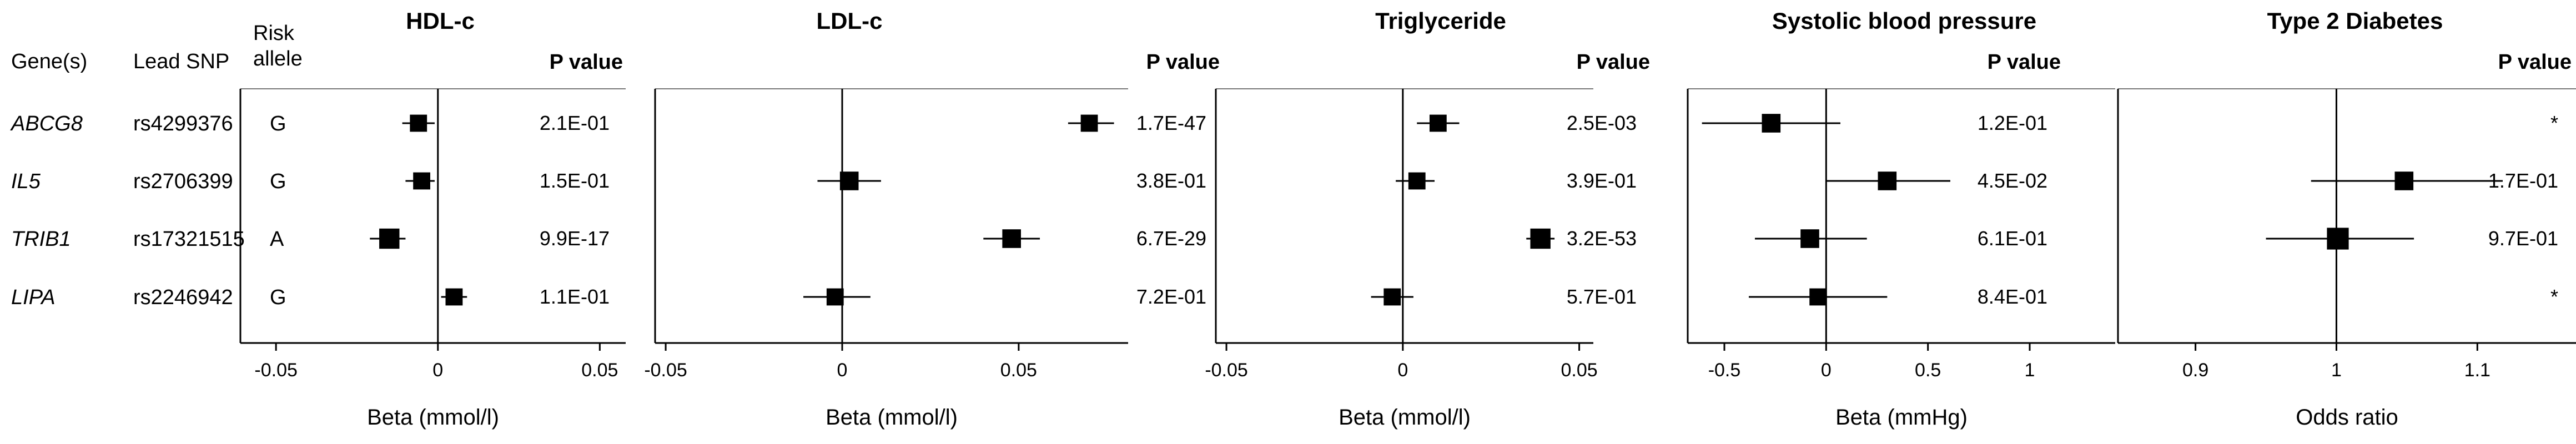 The image size is (2576, 444). I want to click on pvalue-label: 8.4E-01, so click(2012, 296).